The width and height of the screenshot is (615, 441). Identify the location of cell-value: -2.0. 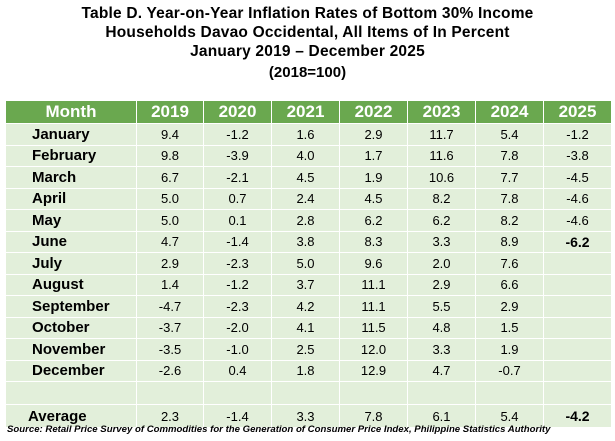
(237, 327).